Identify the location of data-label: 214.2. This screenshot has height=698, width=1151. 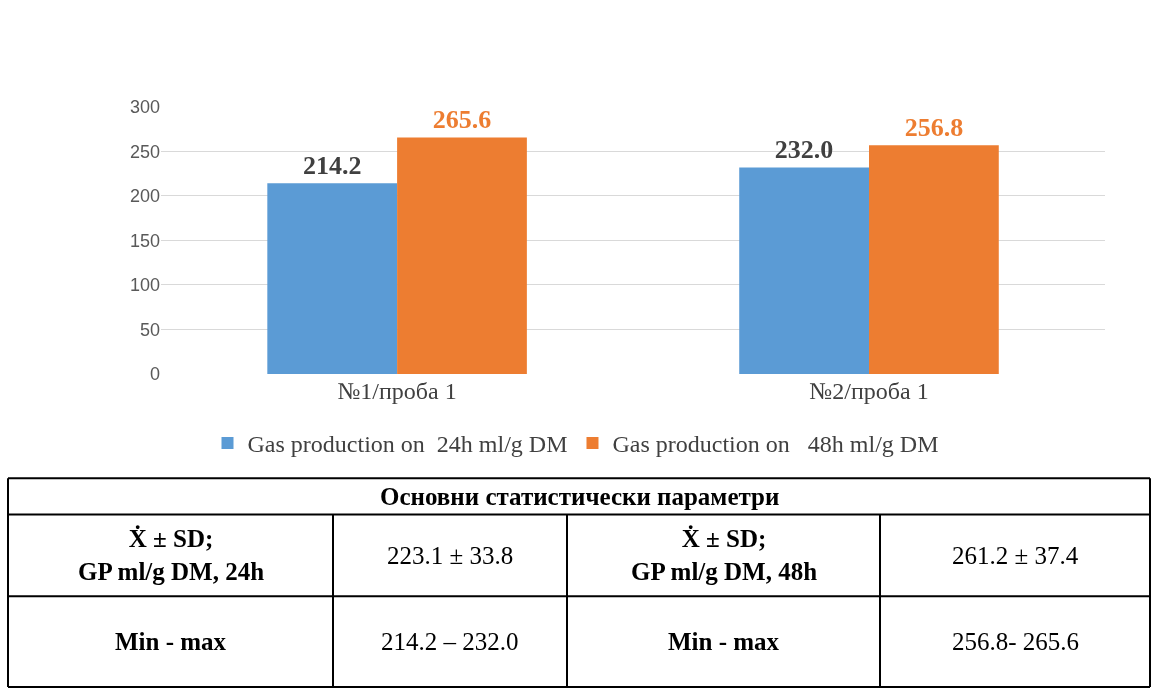
(332, 166).